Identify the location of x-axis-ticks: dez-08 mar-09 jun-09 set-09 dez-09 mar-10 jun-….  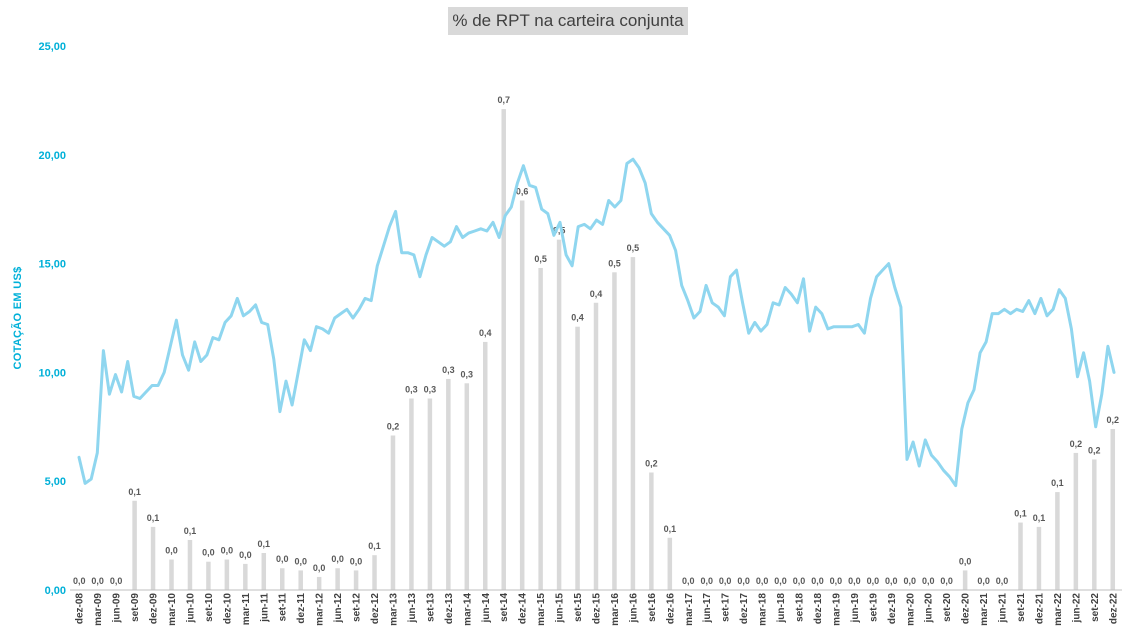
(597, 609).